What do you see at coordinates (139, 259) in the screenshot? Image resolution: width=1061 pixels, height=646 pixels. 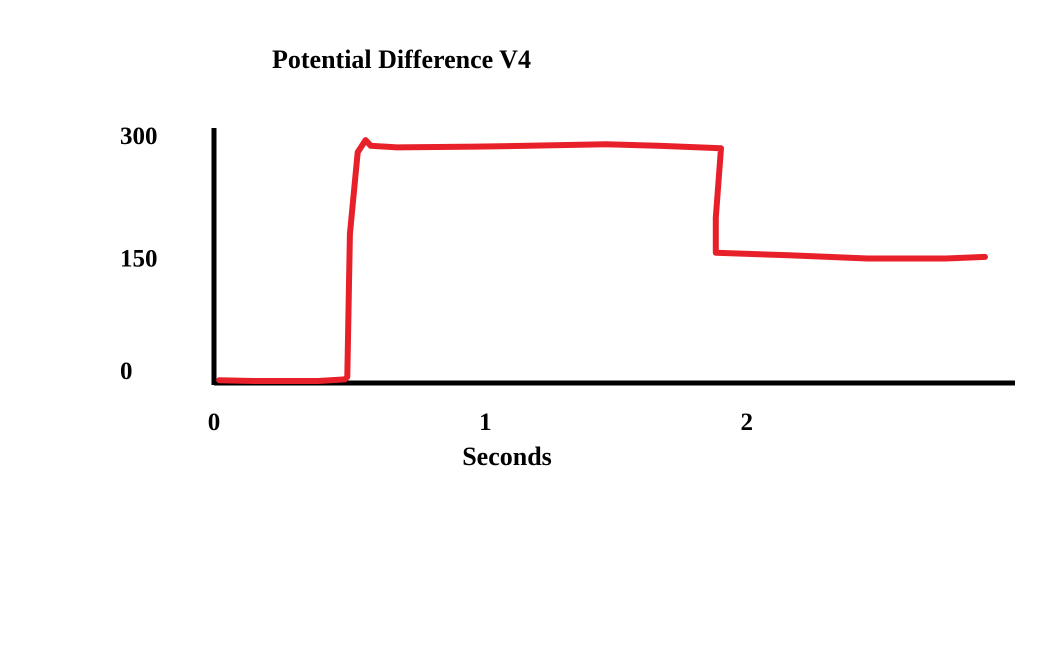 I see `y-tick-label: 150` at bounding box center [139, 259].